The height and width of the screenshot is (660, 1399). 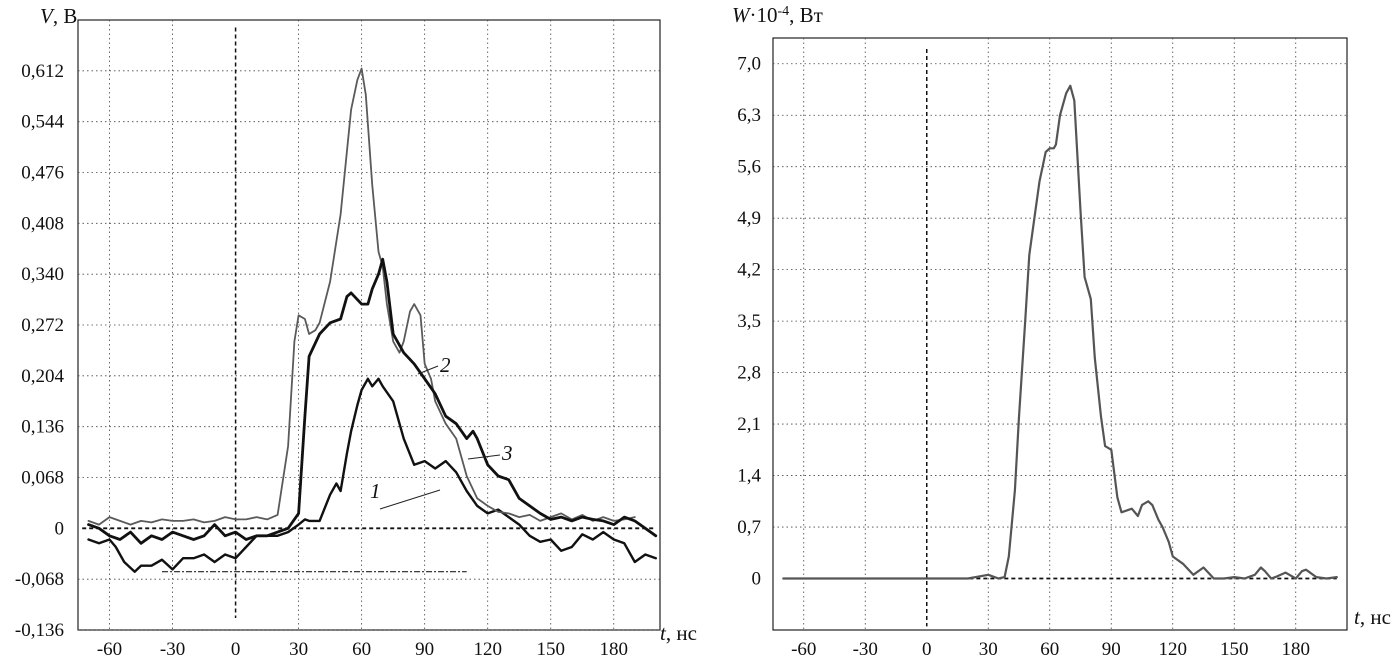 I want to click on power-y-tick-label: 2,8, so click(x=749, y=373).